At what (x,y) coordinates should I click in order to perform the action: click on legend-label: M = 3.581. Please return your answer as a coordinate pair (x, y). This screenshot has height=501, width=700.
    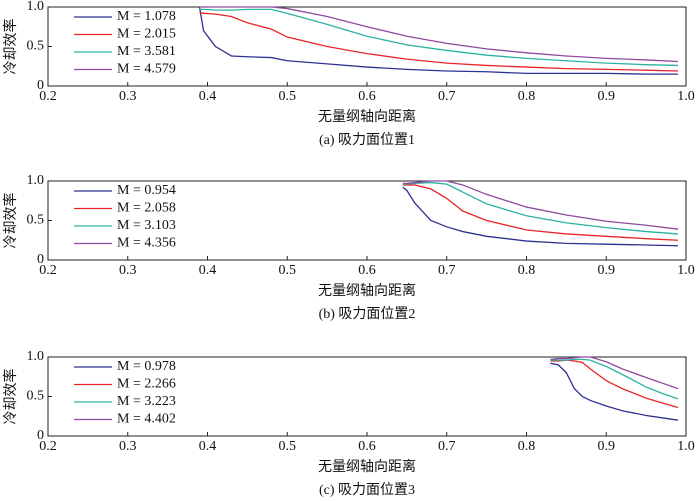
    Looking at the image, I should click on (146, 51).